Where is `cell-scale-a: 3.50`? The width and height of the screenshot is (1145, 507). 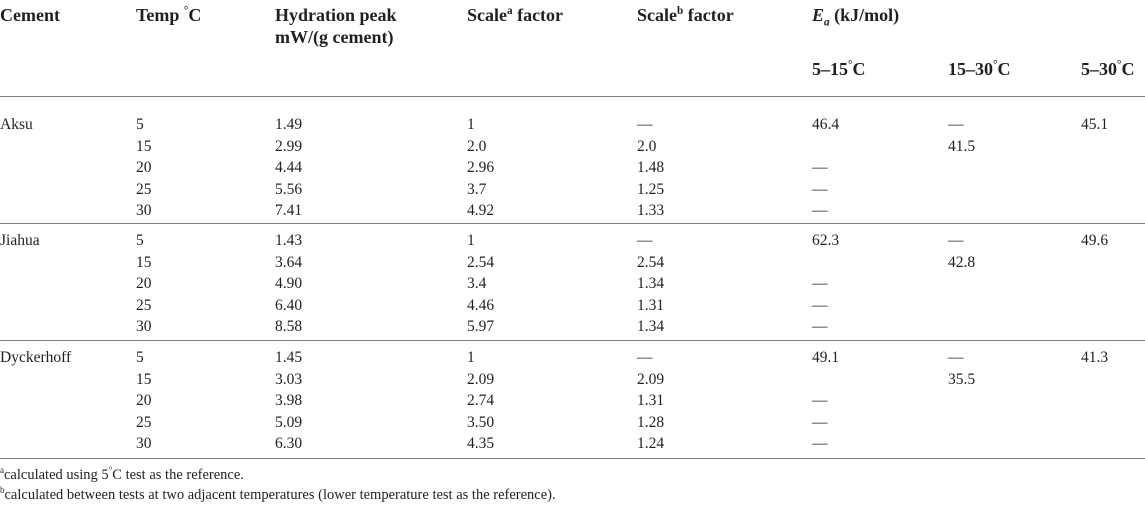
cell-scale-a: 3.50 is located at coordinates (481, 422).